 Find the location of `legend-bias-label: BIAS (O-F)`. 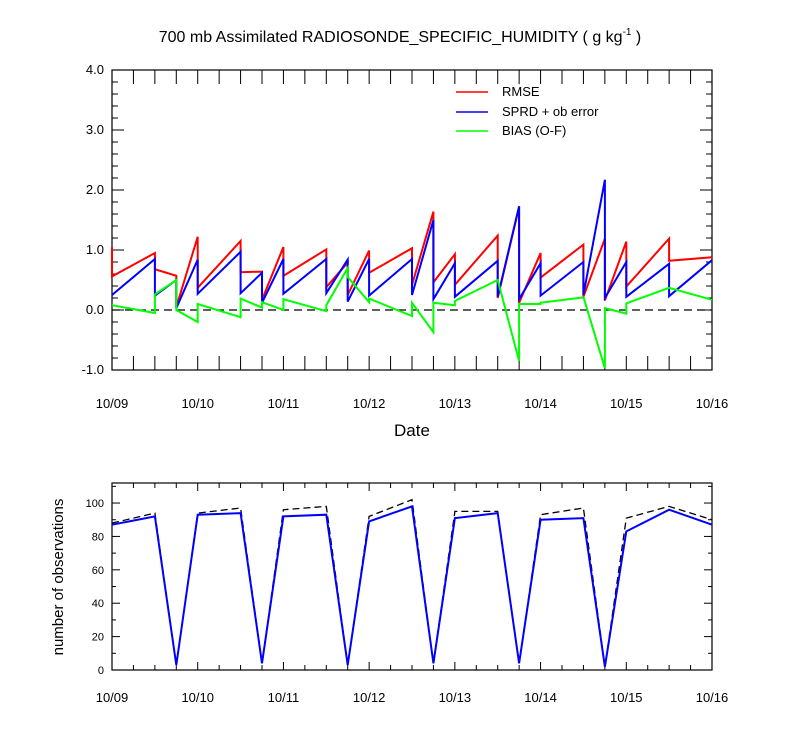

legend-bias-label: BIAS (O-F) is located at coordinates (534, 130).